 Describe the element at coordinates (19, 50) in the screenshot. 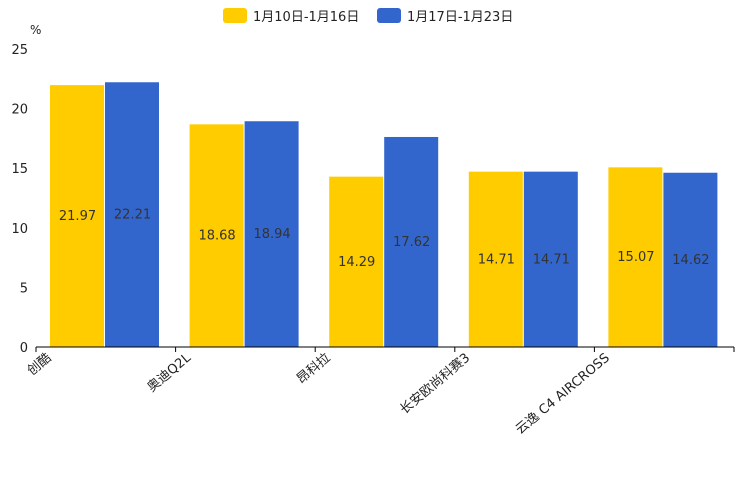

I see `y-tick-label: 25` at that location.